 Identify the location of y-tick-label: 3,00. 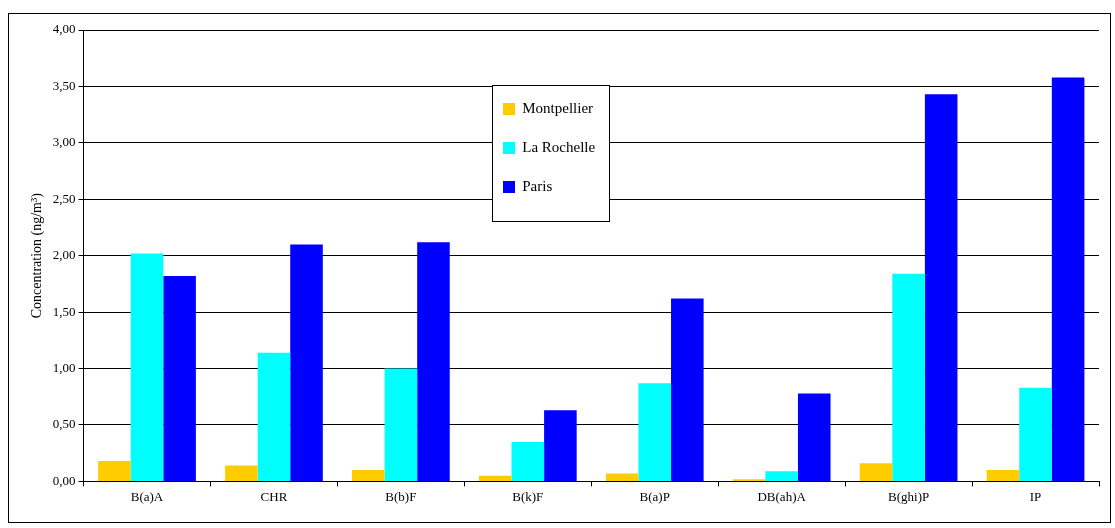
(64, 142).